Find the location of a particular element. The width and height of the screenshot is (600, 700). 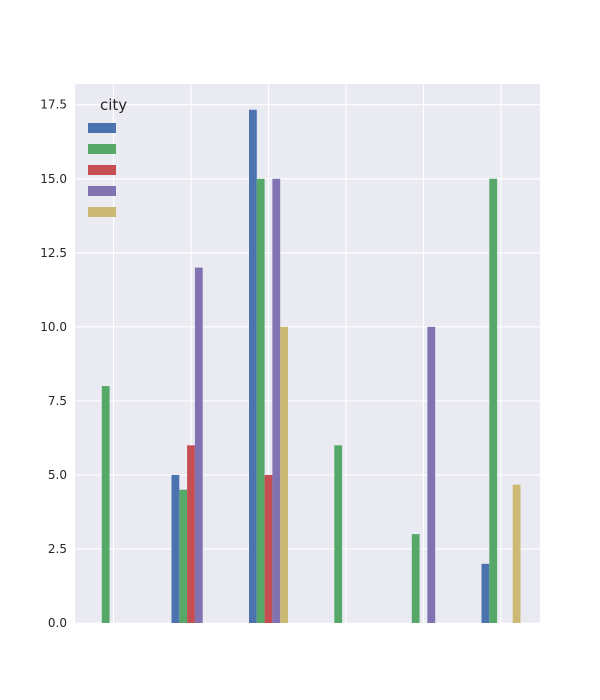

legend-title: city is located at coordinates (113, 105).